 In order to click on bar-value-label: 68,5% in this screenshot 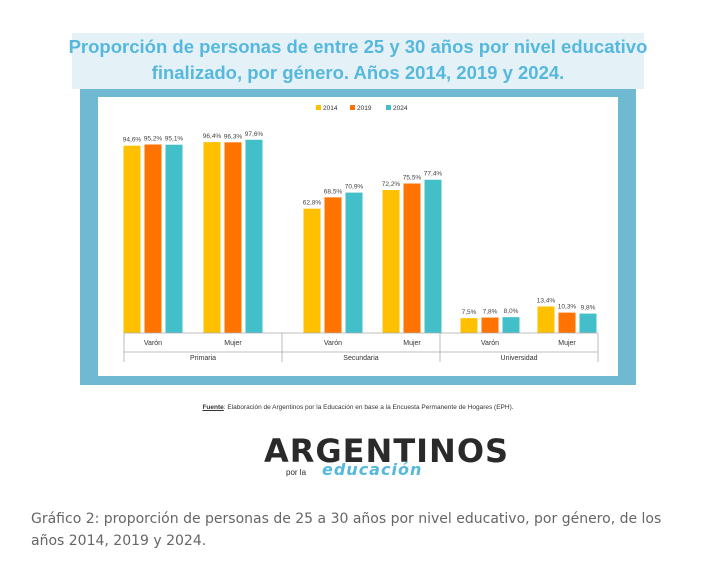, I will do `click(333, 191)`.